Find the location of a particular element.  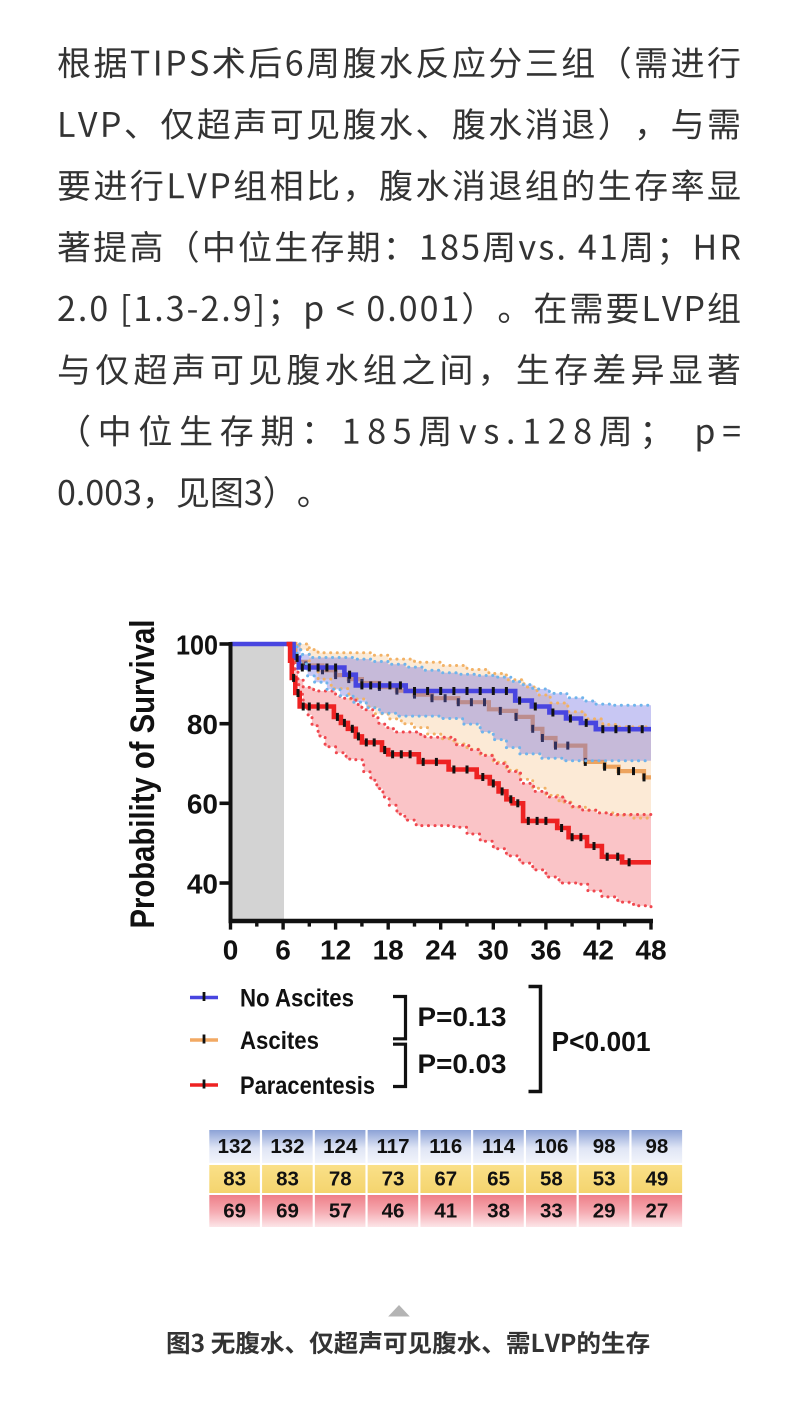

svg-text: 29 is located at coordinates (604, 1211).